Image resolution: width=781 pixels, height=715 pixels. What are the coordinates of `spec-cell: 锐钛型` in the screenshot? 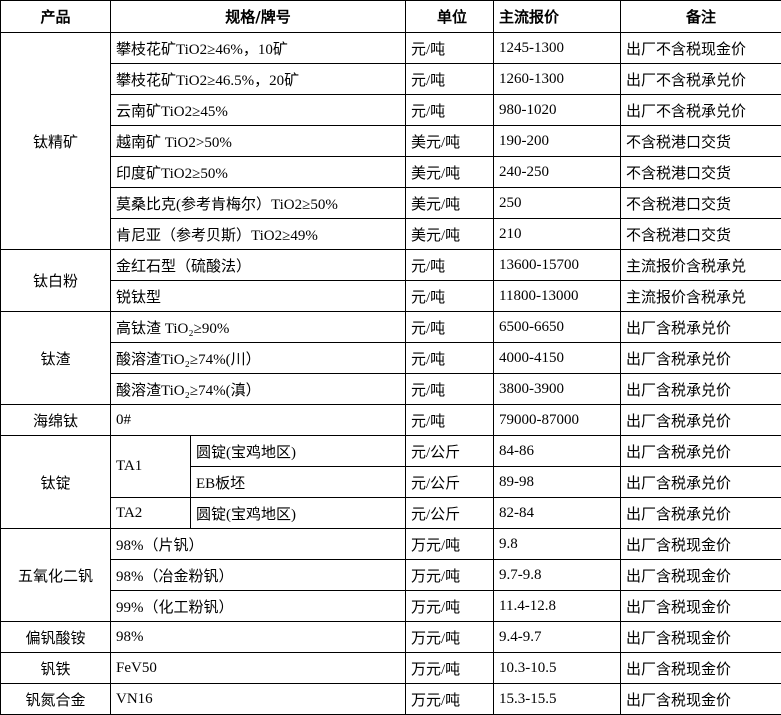 It's located at (258, 296).